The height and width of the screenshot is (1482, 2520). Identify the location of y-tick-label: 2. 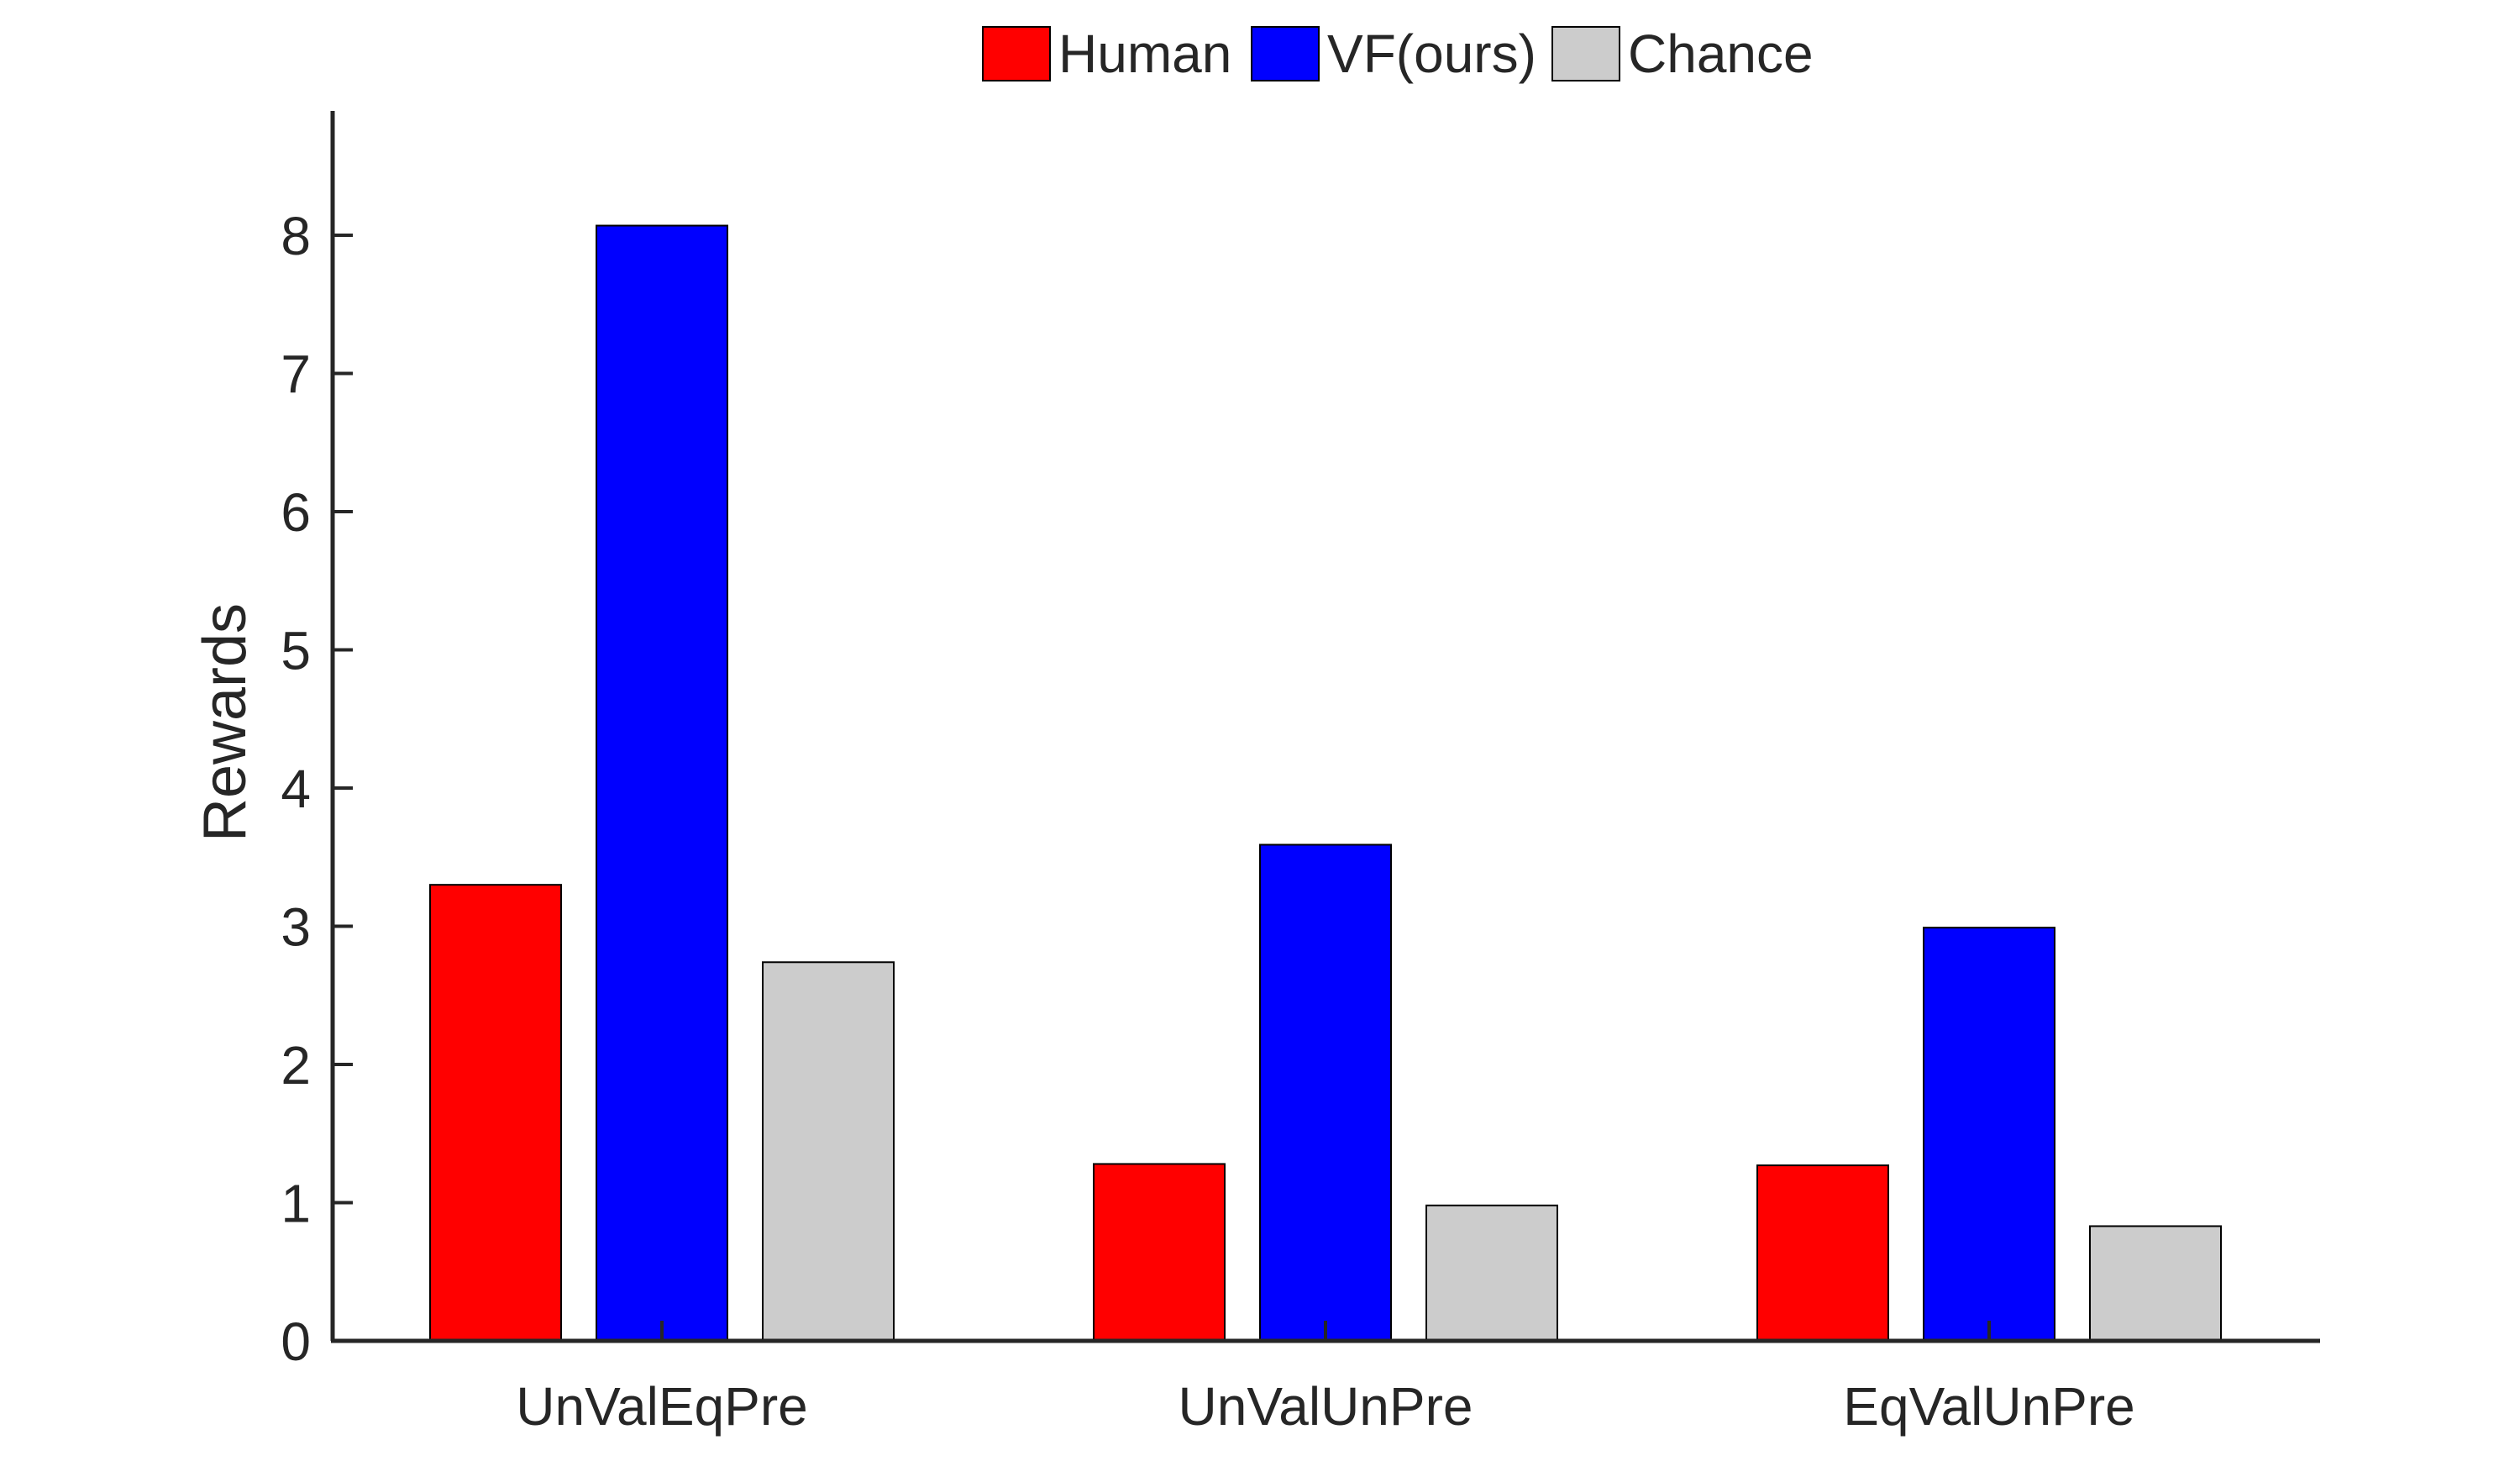
(296, 1065).